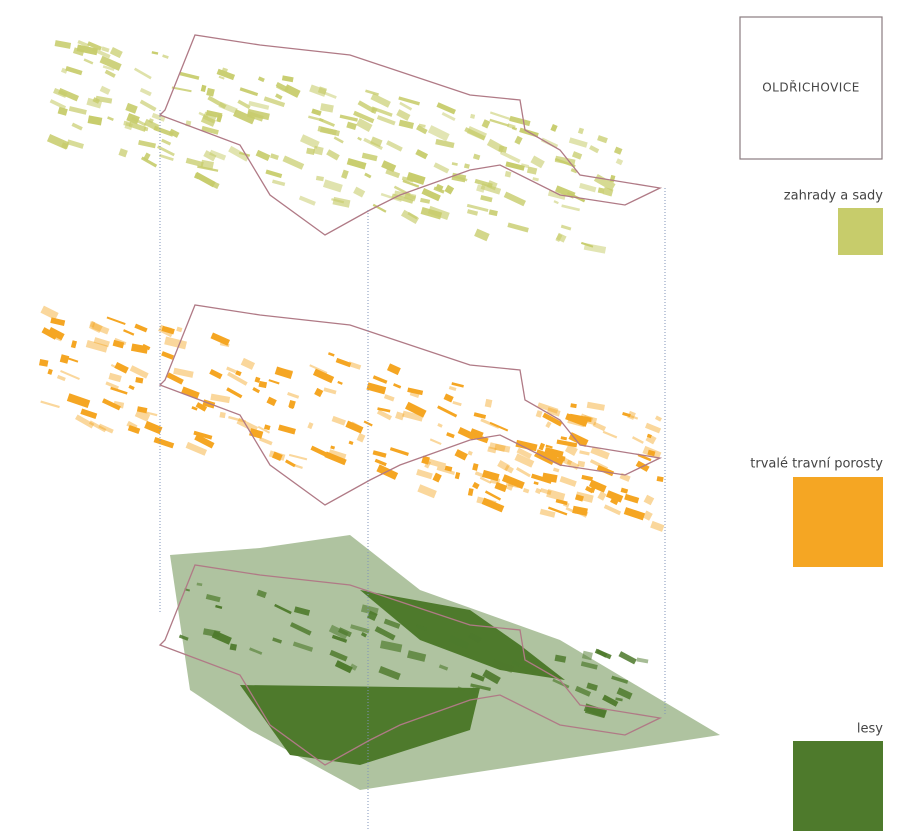 Image resolution: width=913 pixels, height=832 pixels. I want to click on boundary, so click(410, 665).